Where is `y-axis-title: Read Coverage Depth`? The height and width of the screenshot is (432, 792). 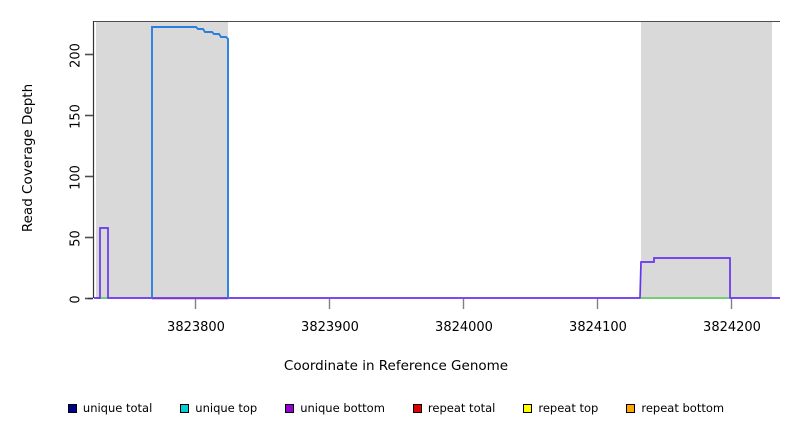 y-axis-title: Read Coverage Depth is located at coordinates (28, 158).